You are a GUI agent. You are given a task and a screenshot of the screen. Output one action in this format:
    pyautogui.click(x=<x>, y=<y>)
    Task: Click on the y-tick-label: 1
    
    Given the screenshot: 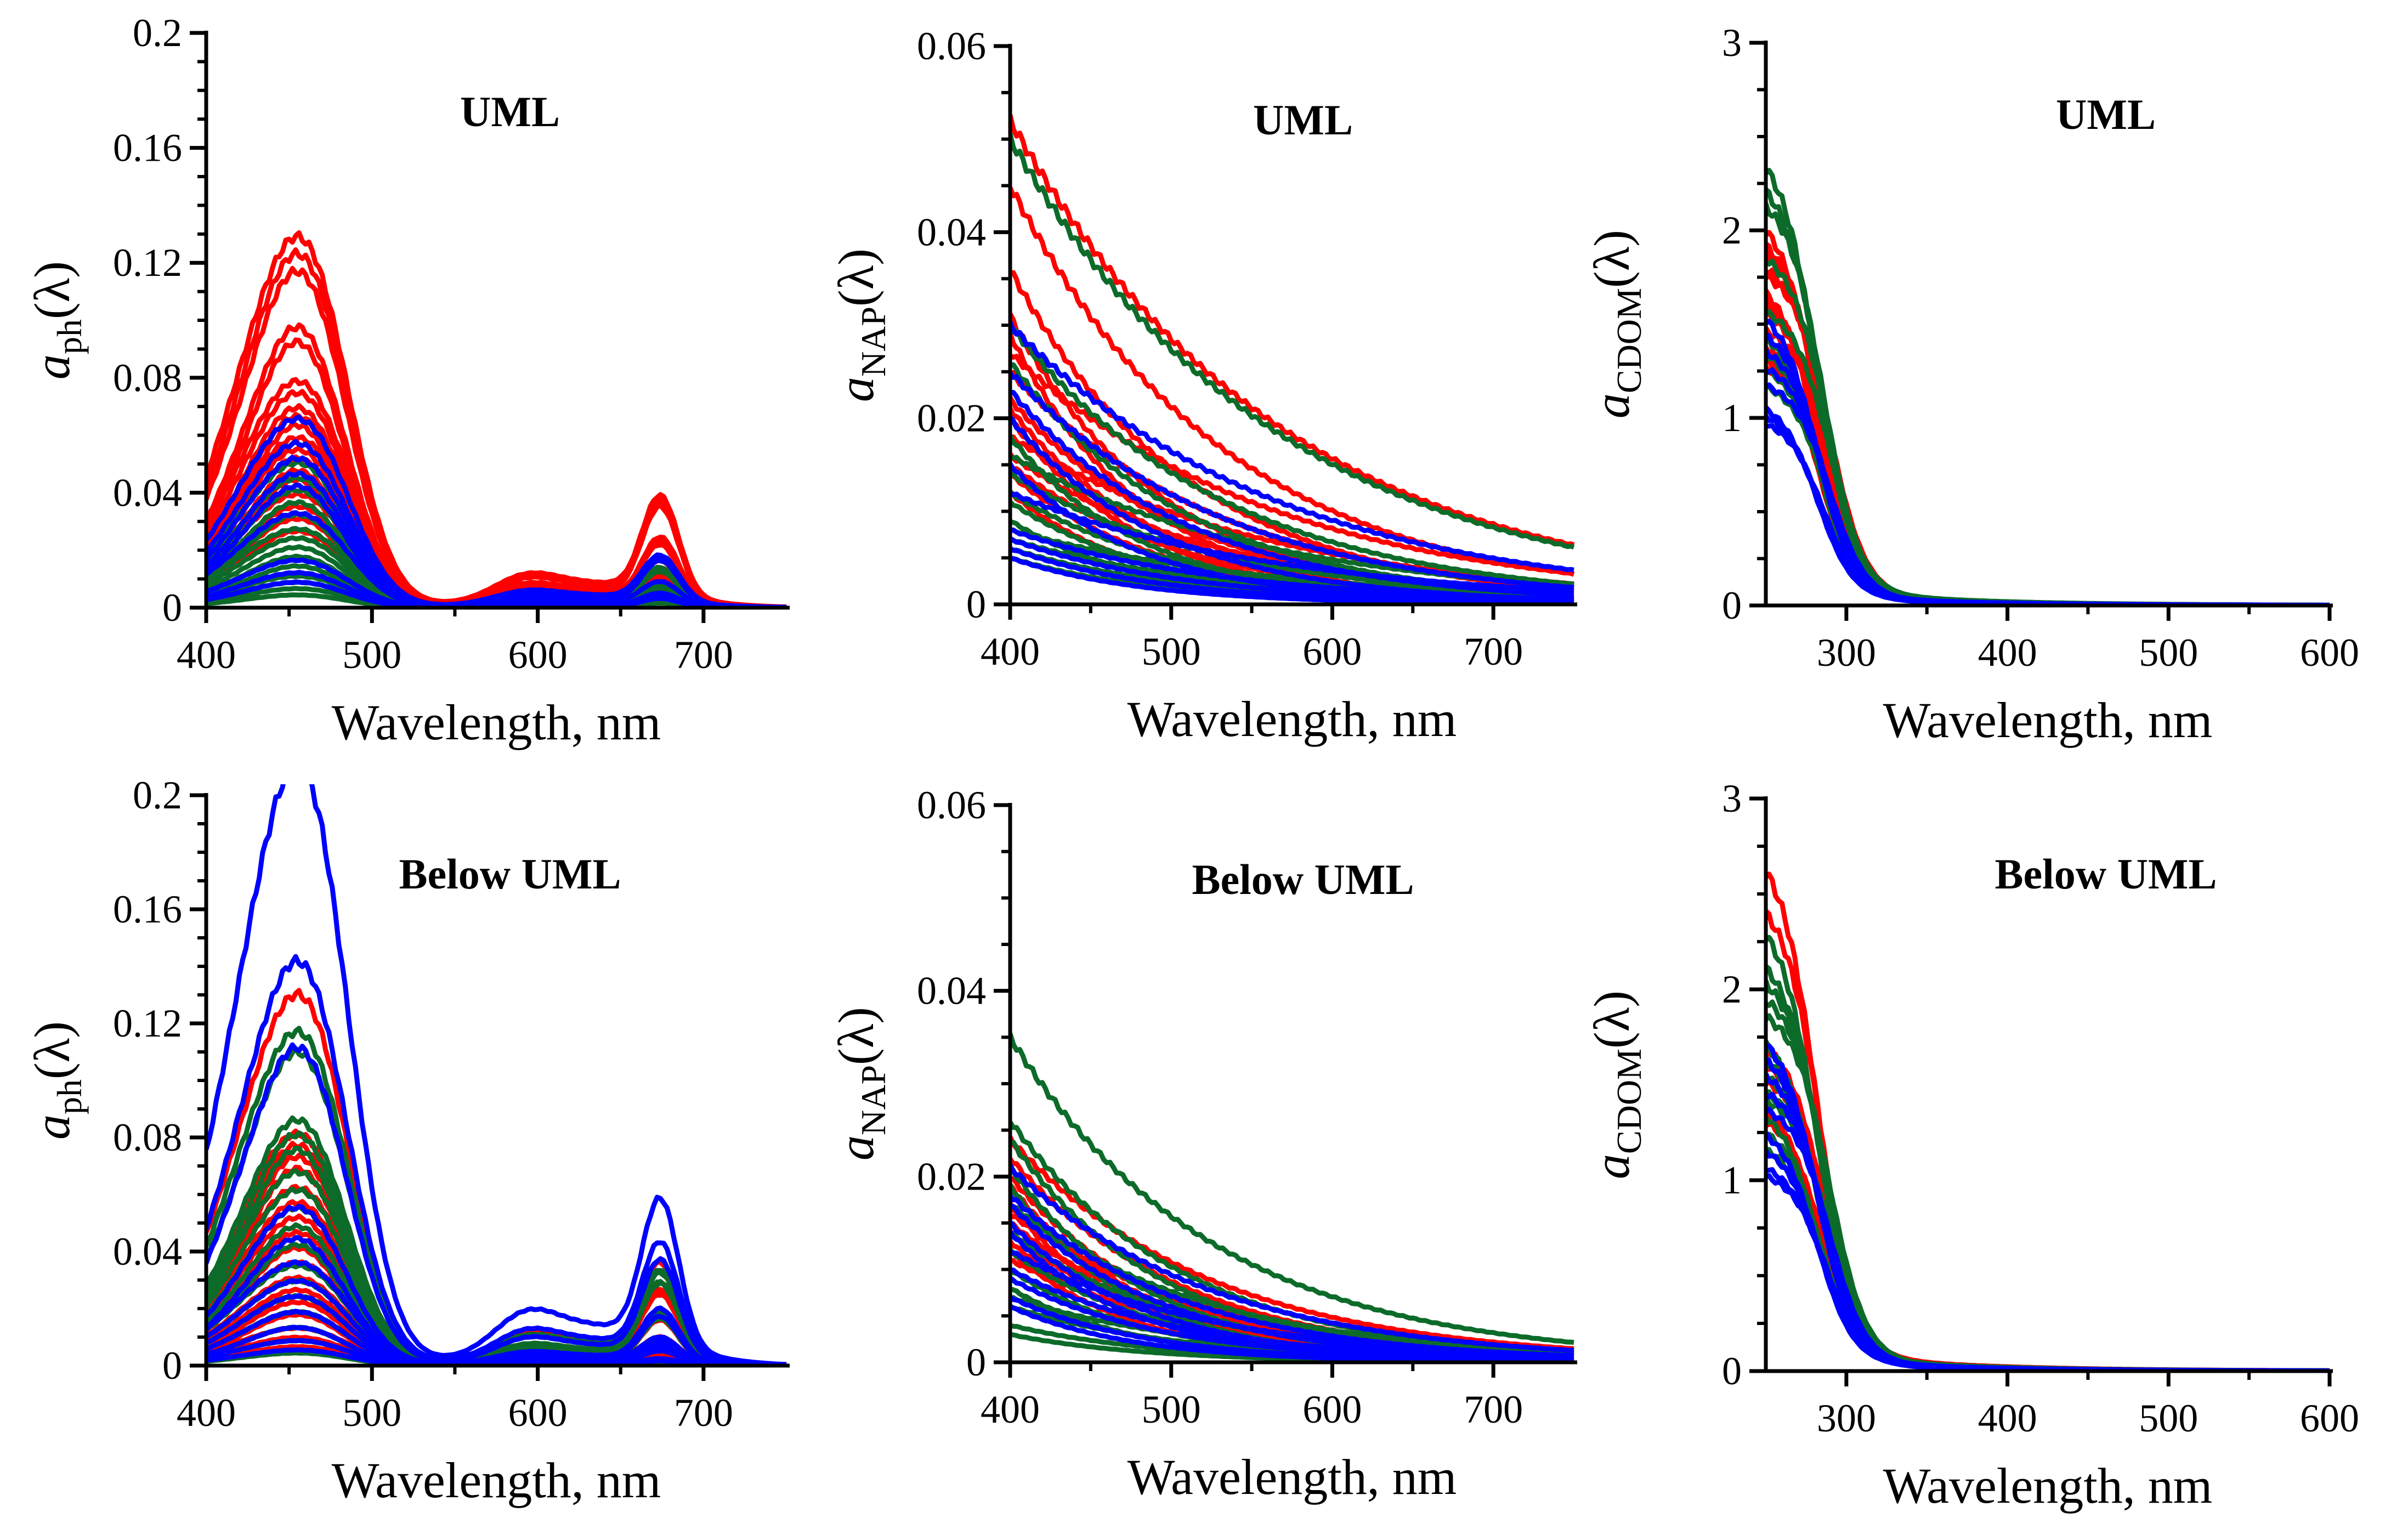 What is the action you would take?
    pyautogui.click(x=1732, y=418)
    